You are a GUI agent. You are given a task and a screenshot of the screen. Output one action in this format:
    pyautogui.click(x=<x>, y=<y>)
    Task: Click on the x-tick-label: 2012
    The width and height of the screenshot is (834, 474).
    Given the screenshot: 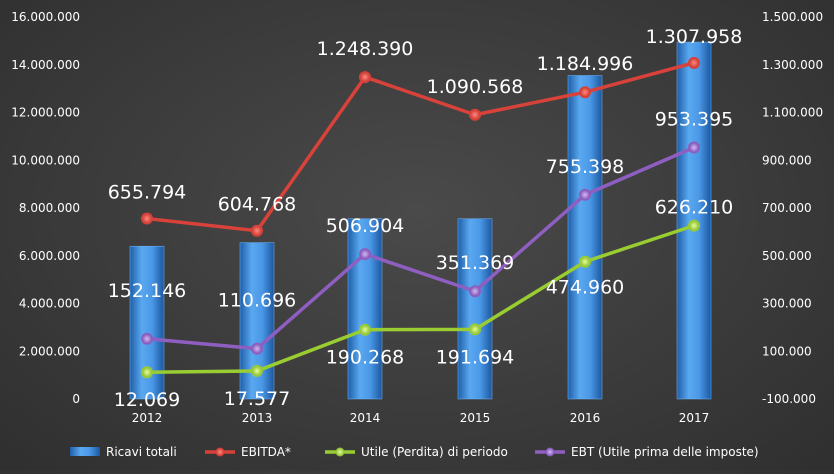 What is the action you would take?
    pyautogui.click(x=147, y=418)
    